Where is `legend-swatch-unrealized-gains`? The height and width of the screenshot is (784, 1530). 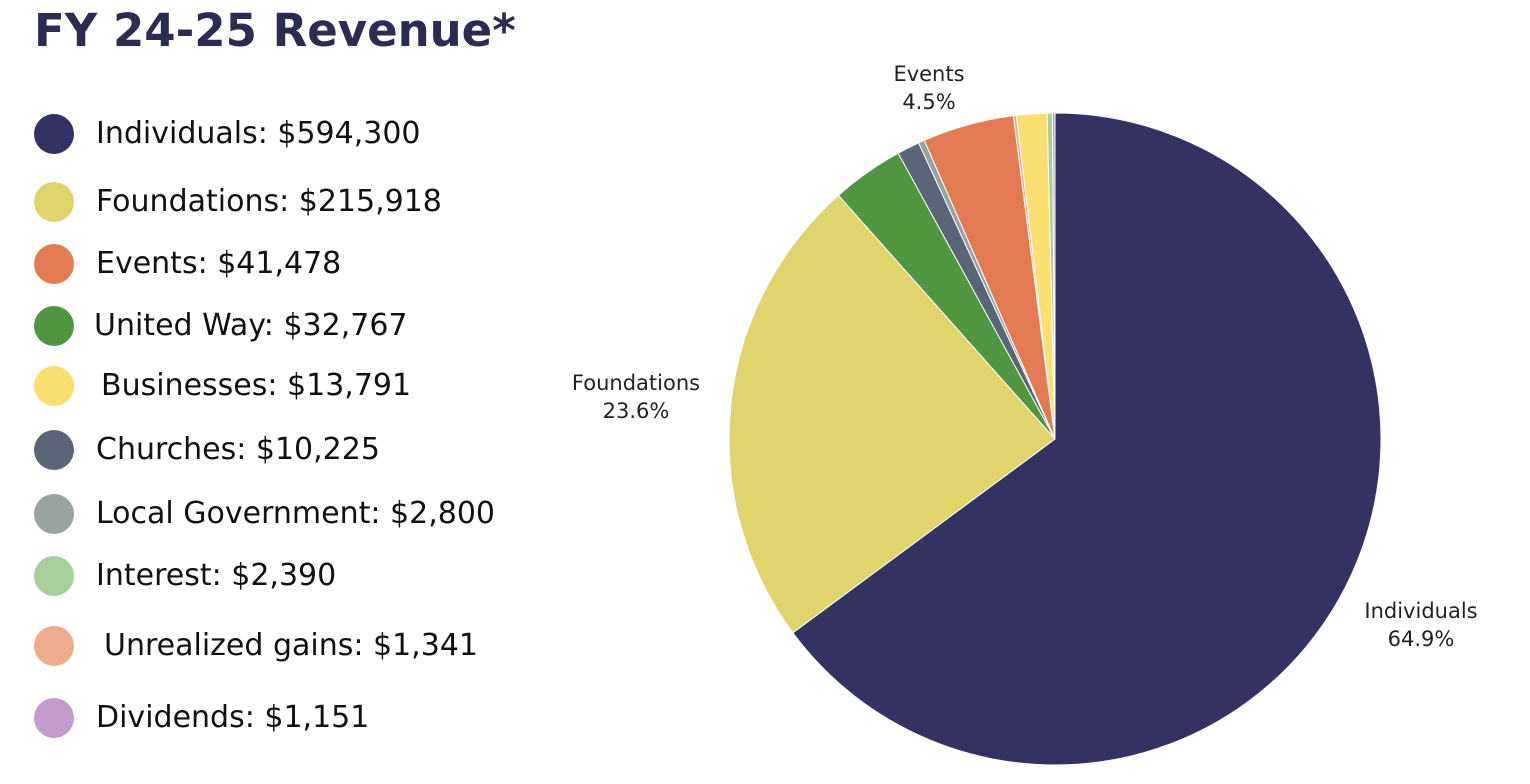
legend-swatch-unrealized-gains is located at coordinates (54, 646).